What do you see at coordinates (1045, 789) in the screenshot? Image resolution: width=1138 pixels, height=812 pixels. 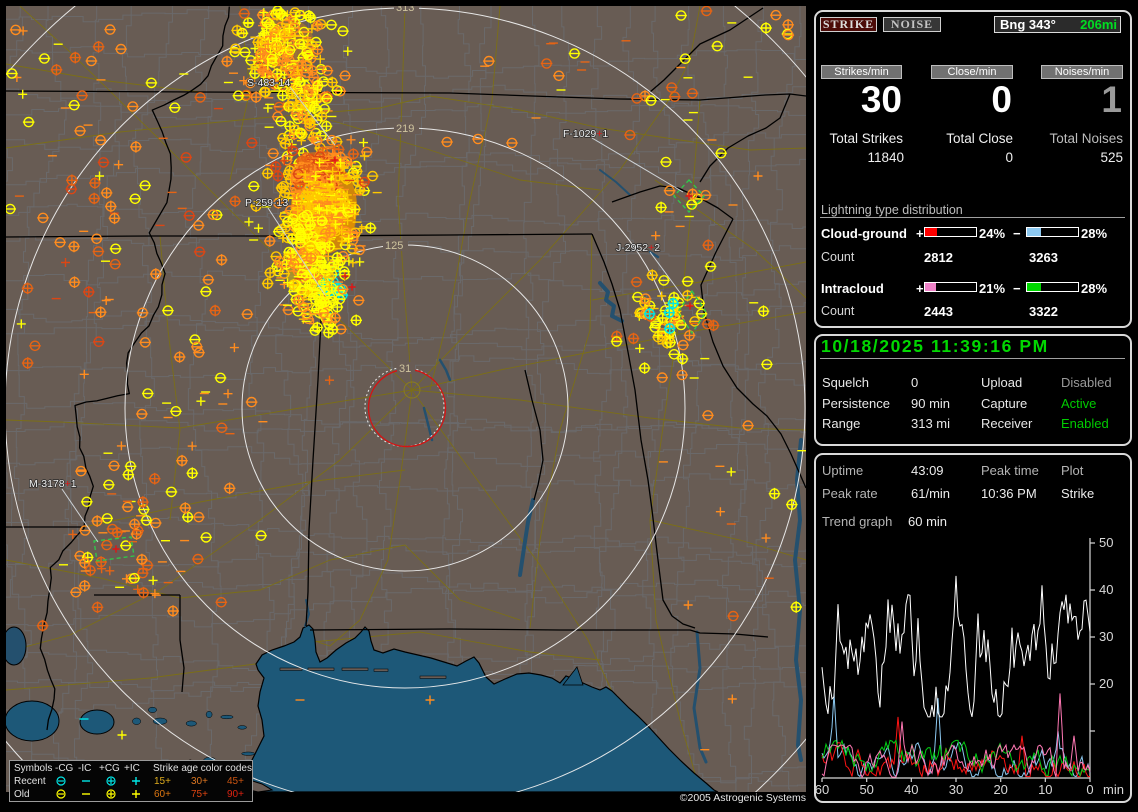 I see `svg-text: 10` at bounding box center [1045, 789].